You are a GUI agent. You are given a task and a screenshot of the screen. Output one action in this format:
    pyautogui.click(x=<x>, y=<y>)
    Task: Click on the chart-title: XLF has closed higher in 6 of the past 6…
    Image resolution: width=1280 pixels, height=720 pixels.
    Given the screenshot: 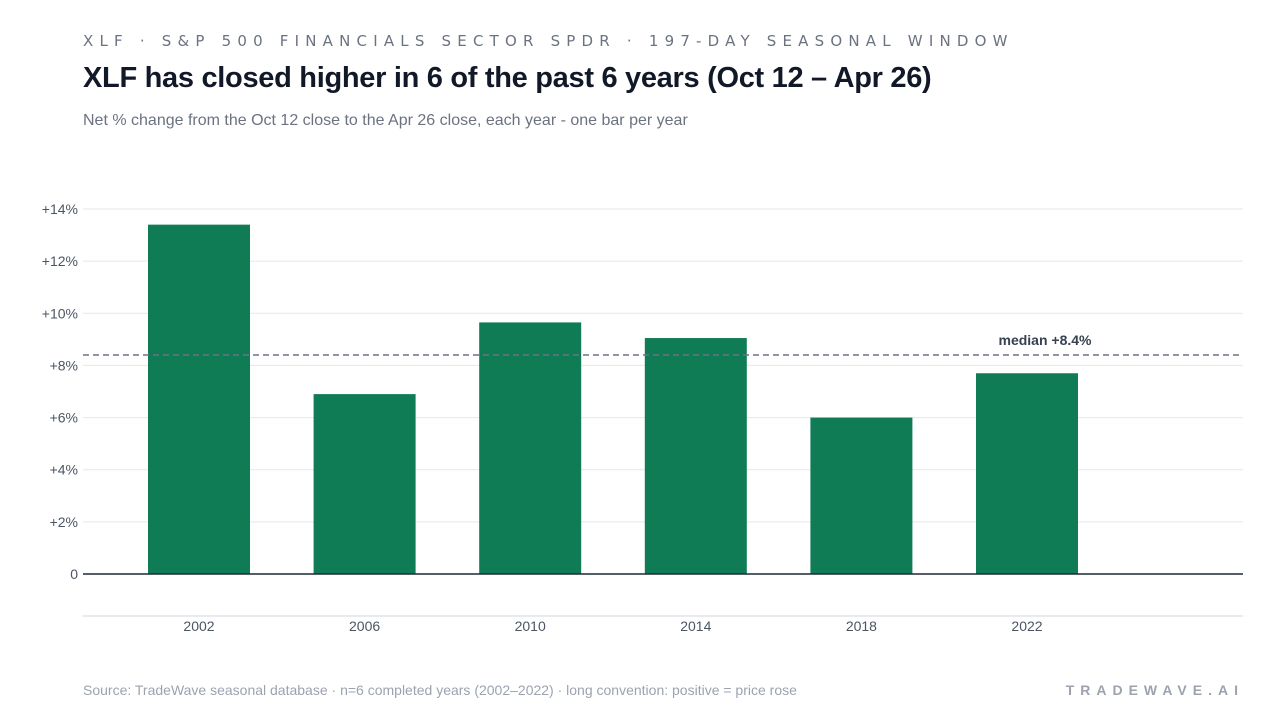 What is the action you would take?
    pyautogui.click(x=507, y=78)
    